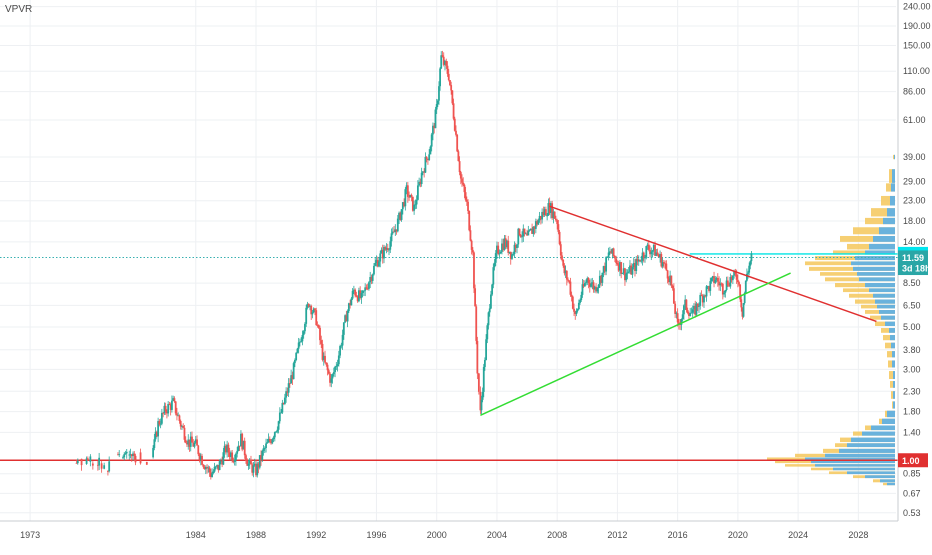 The height and width of the screenshot is (555, 932). What do you see at coordinates (913, 268) in the screenshot?
I see `countdown-label-bg` at bounding box center [913, 268].